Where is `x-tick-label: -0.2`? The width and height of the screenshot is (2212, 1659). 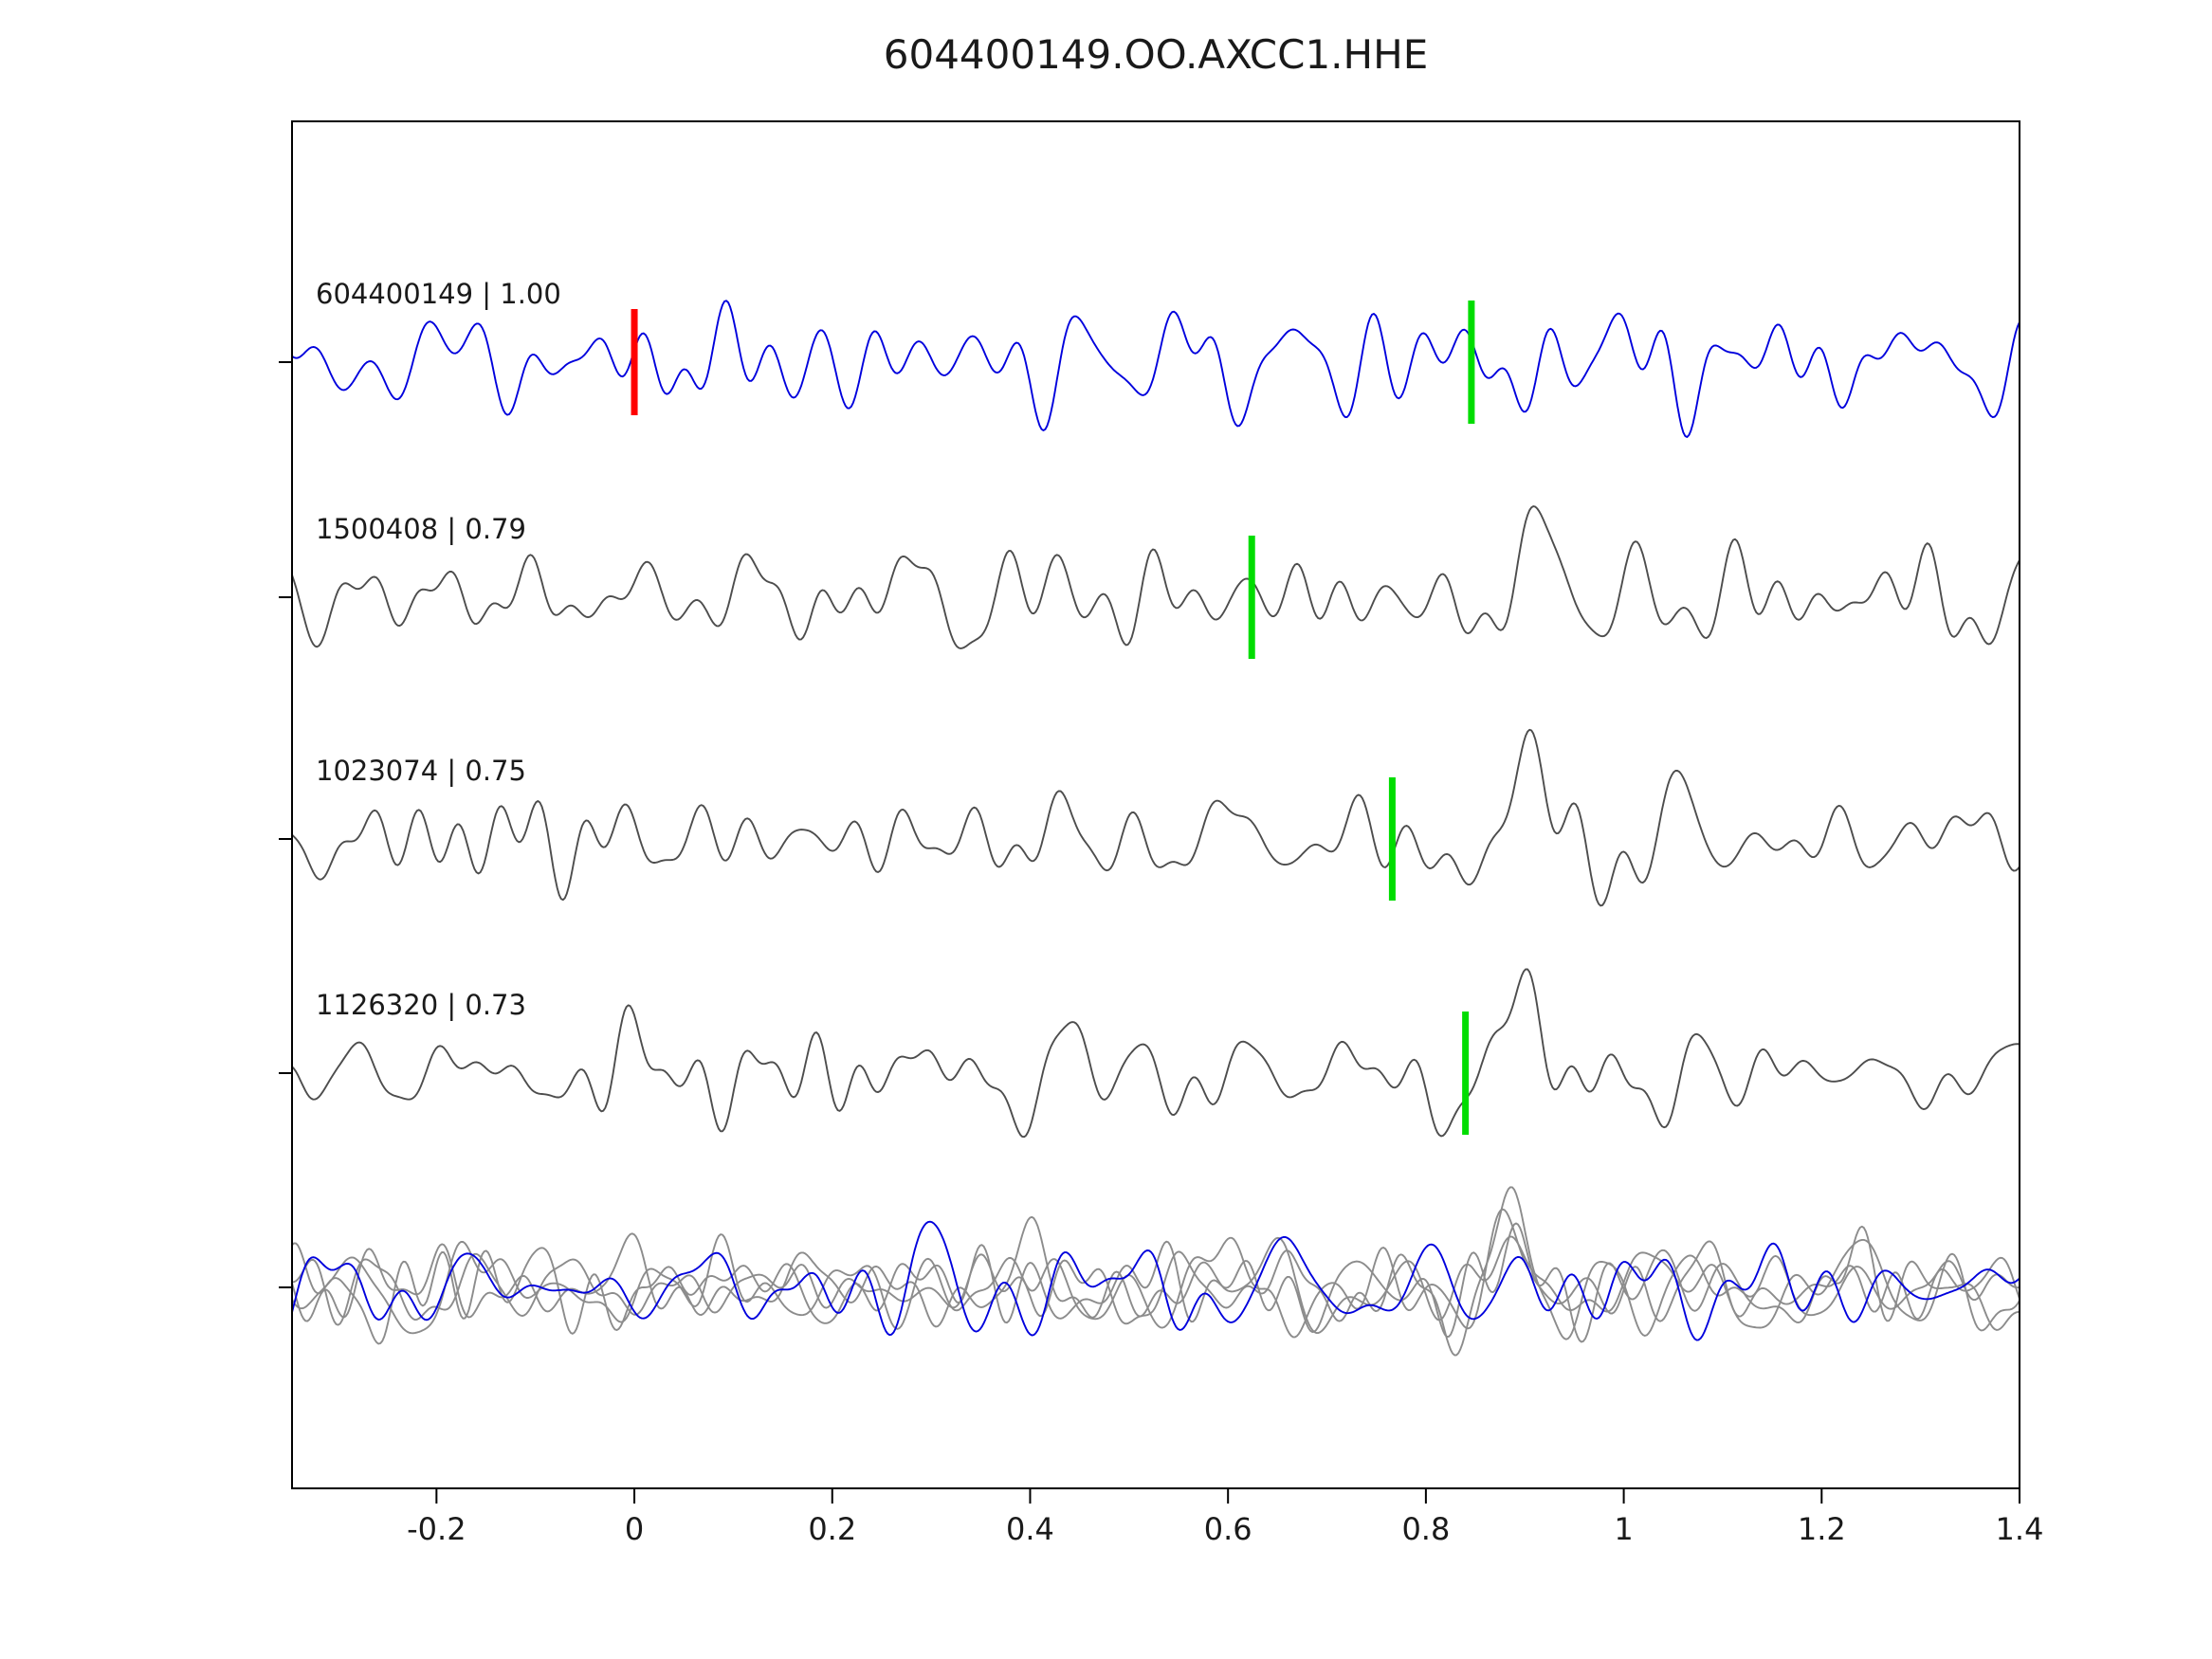
x-tick-label: -0.2 is located at coordinates (436, 1529).